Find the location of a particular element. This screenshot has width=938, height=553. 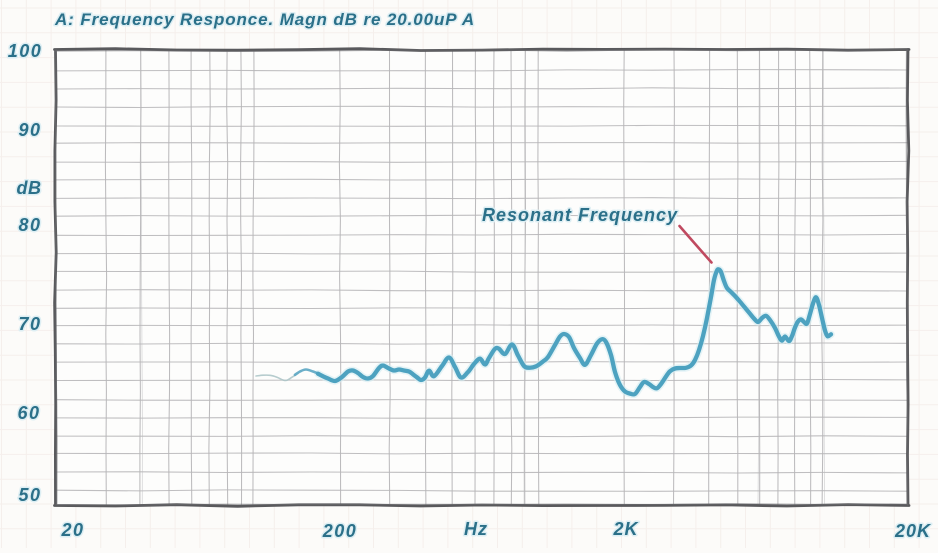

svg-text: 80 is located at coordinates (29, 225).